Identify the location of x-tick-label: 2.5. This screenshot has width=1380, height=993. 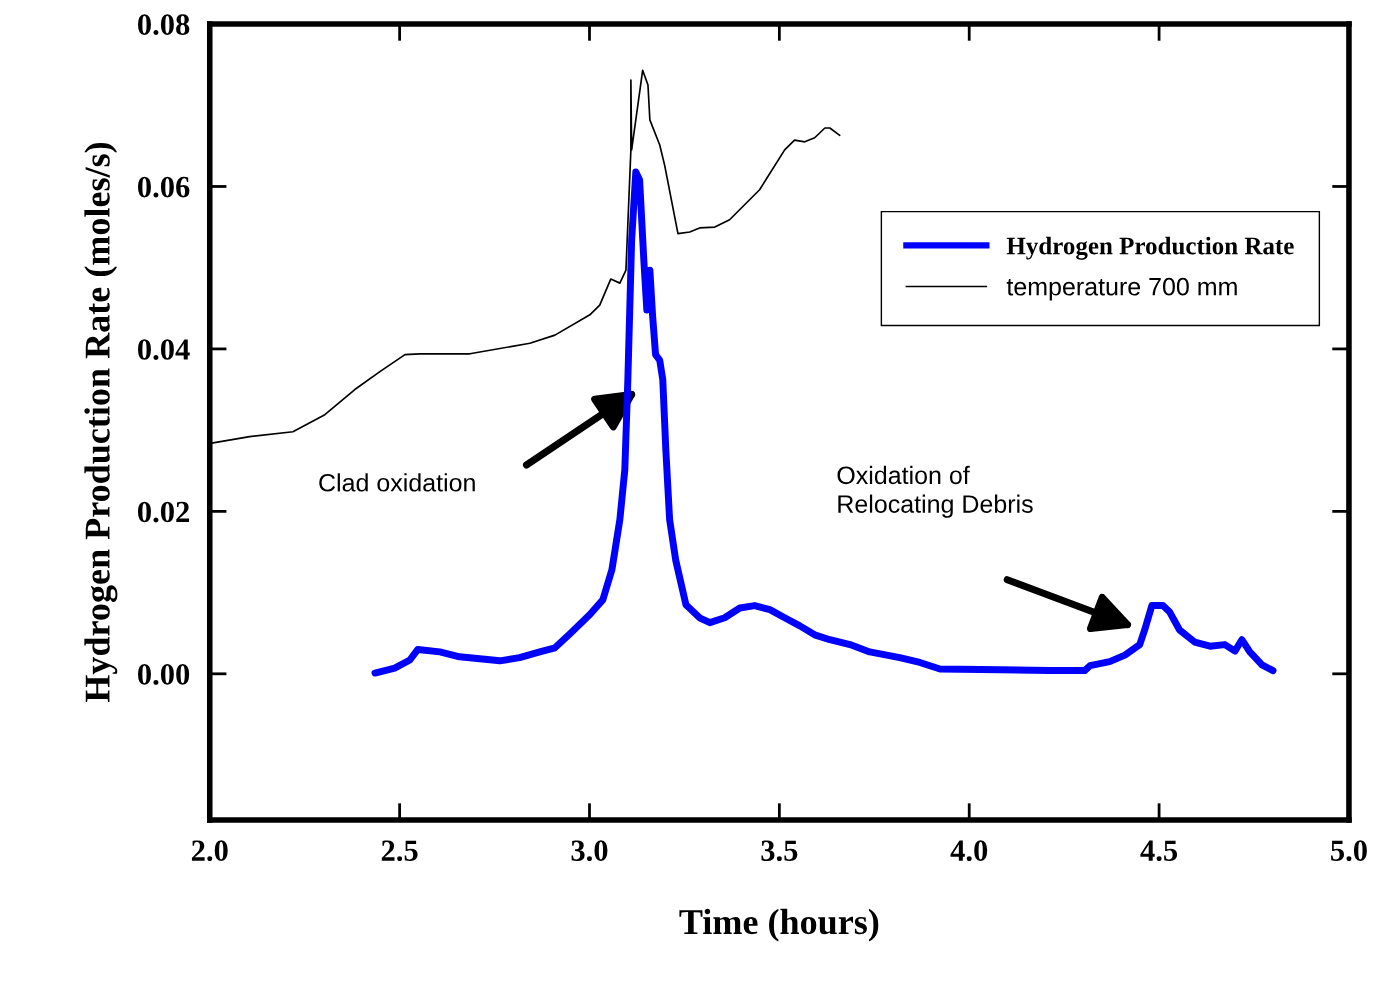
(399, 851).